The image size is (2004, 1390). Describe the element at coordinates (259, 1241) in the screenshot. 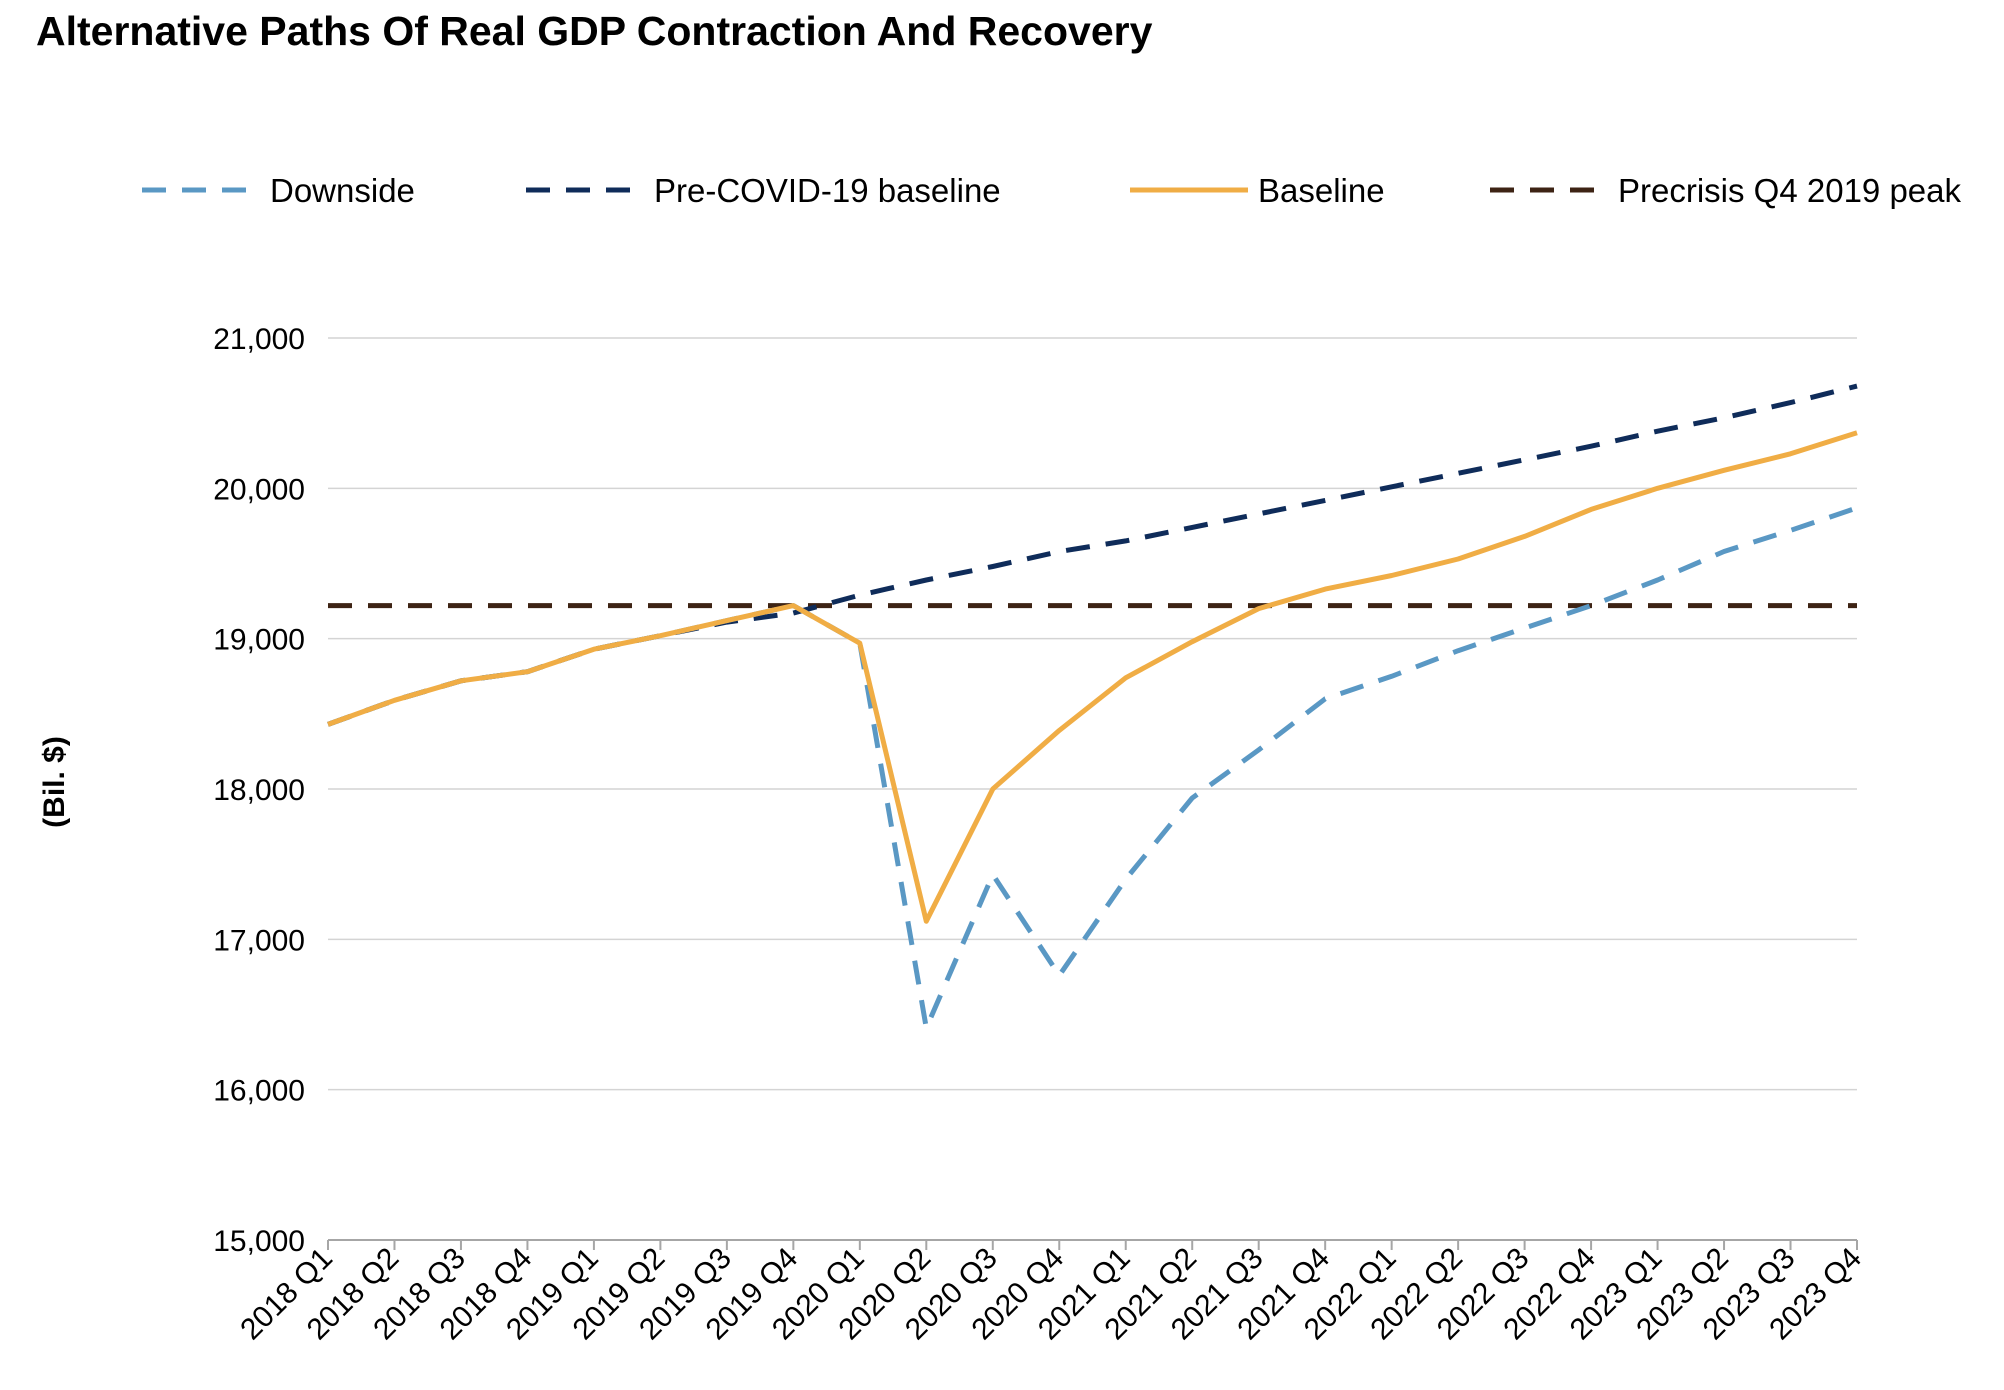

I see `y-tick-label: 15,000` at that location.